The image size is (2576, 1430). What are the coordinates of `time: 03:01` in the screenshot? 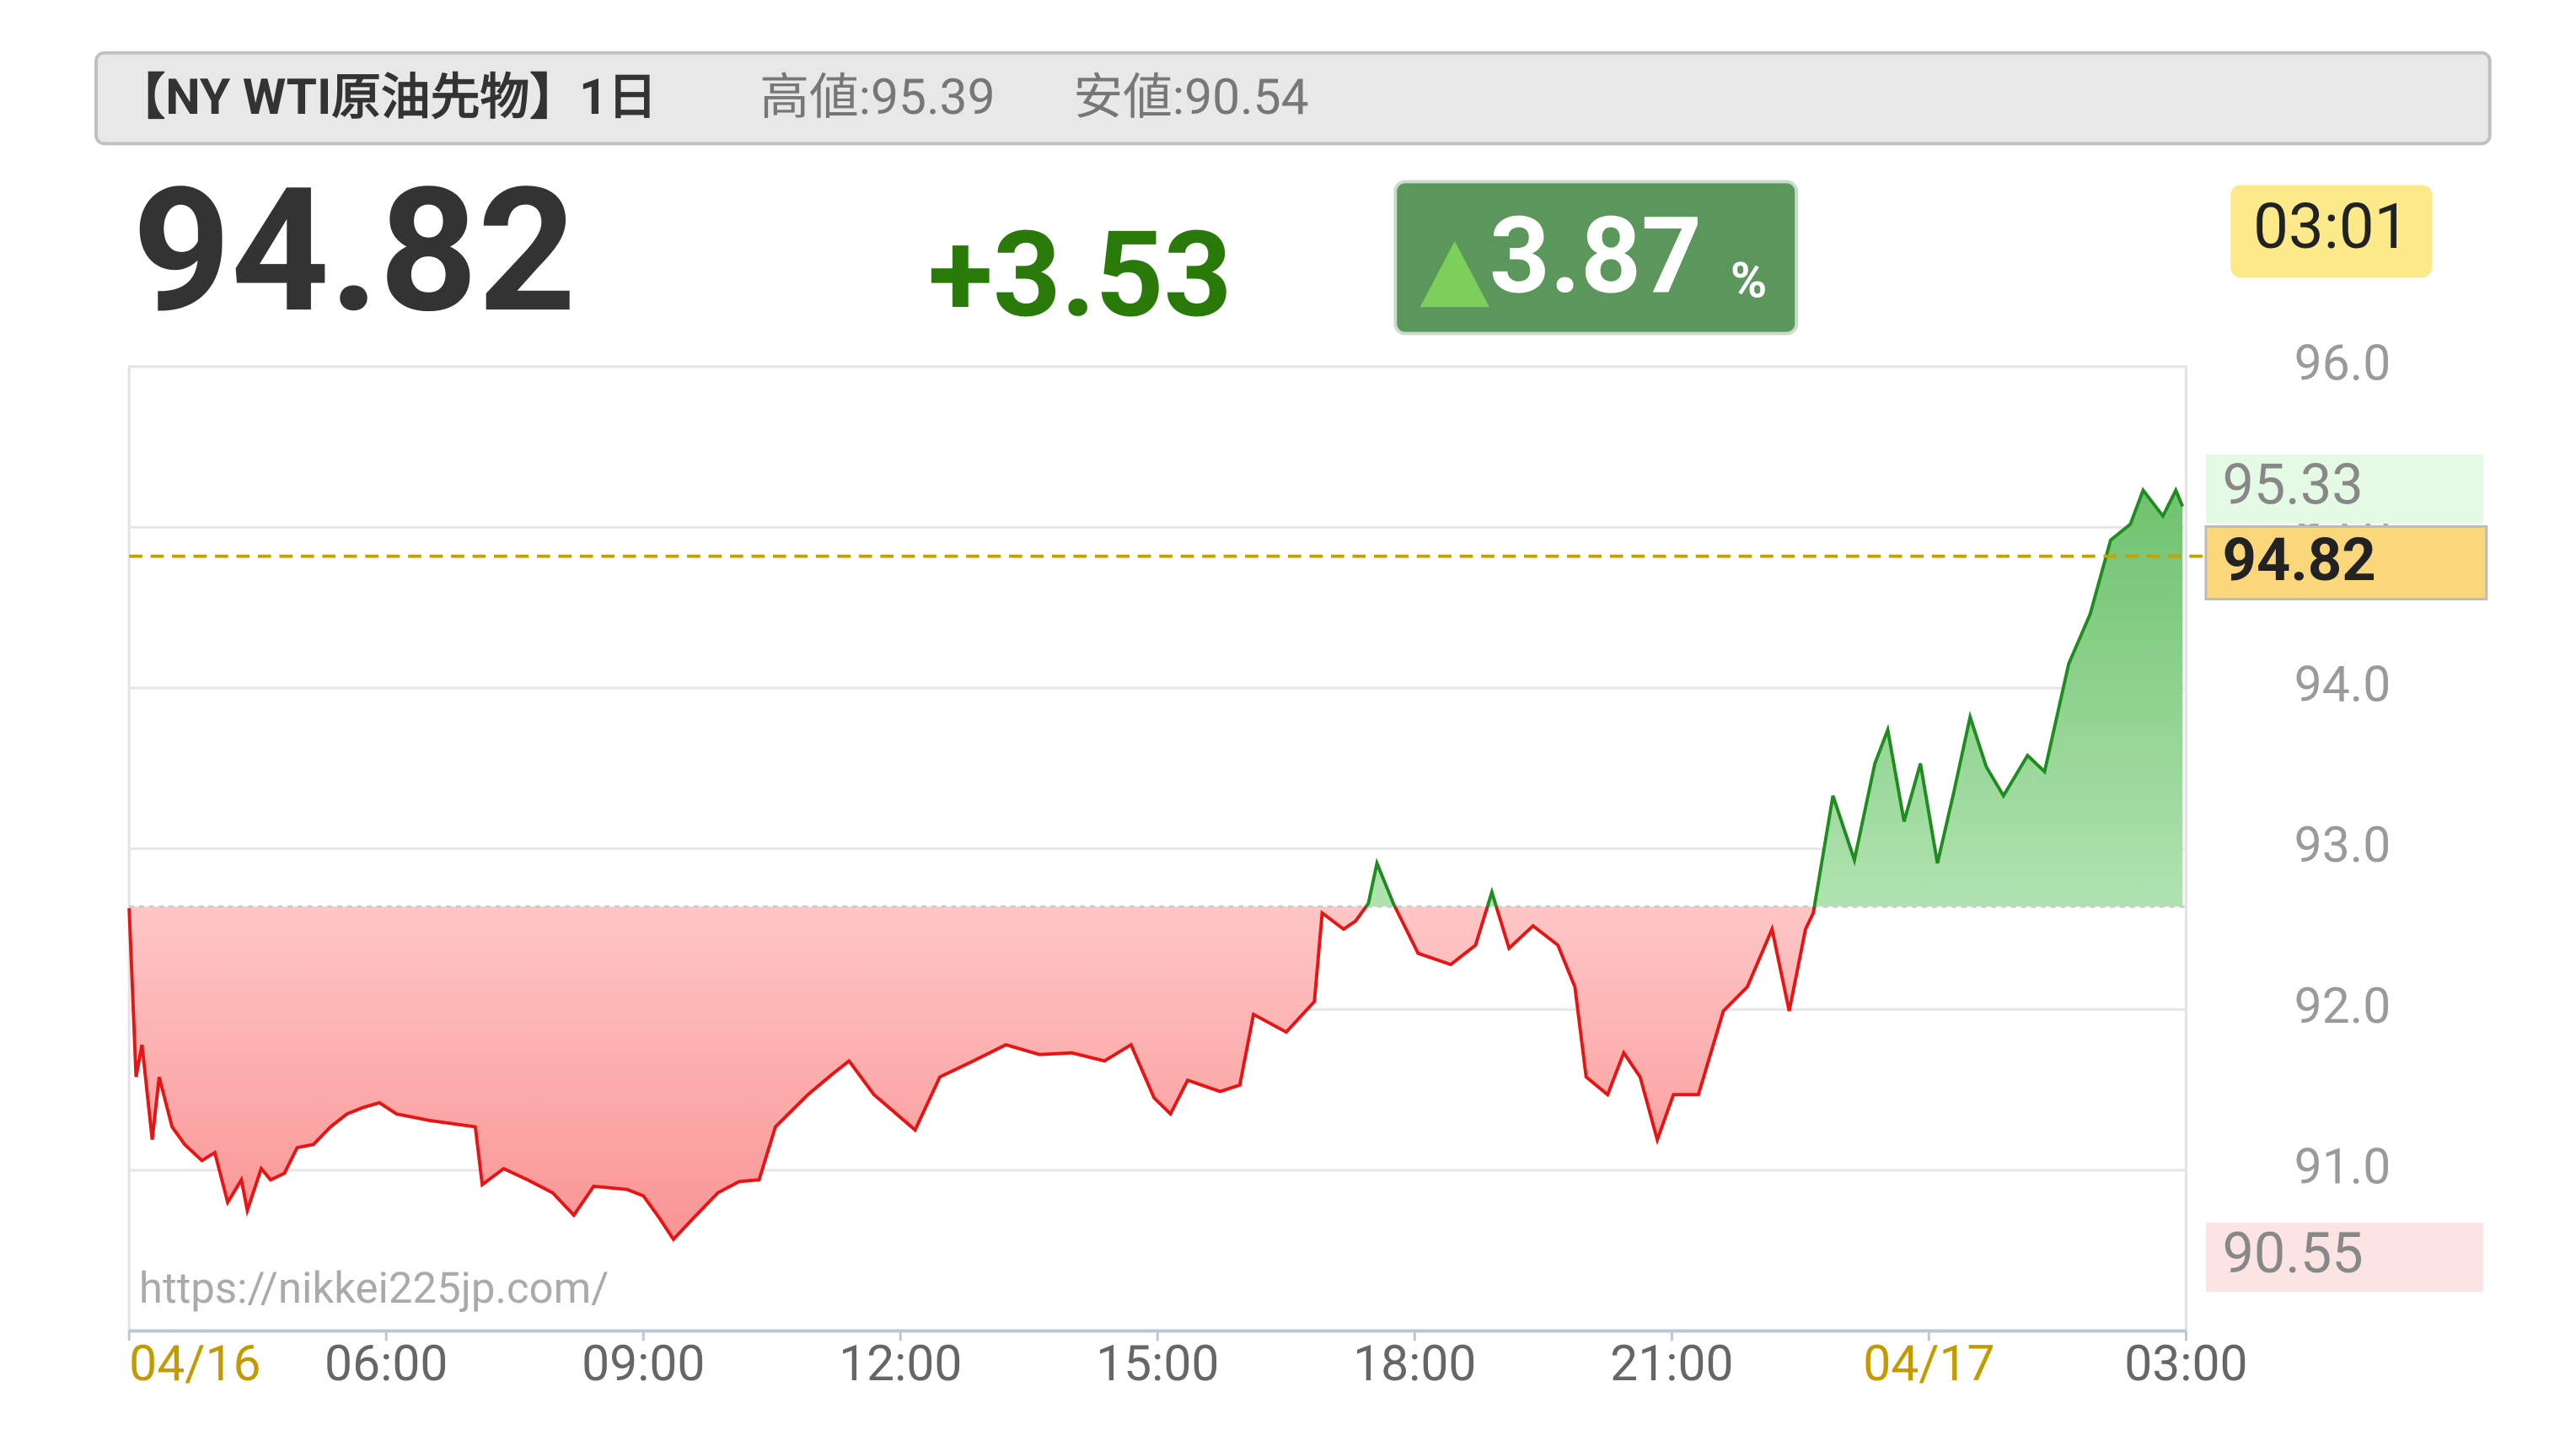 It's located at (2331, 227).